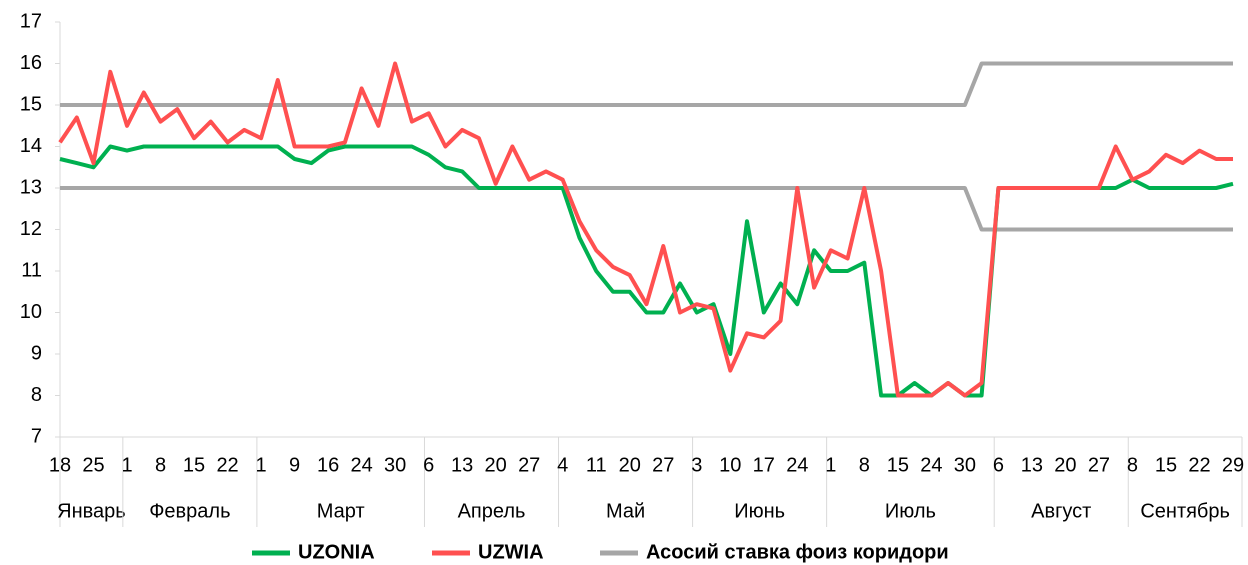 This screenshot has height=565, width=1248. What do you see at coordinates (36, 353) in the screenshot?
I see `y-tick-label: 9` at bounding box center [36, 353].